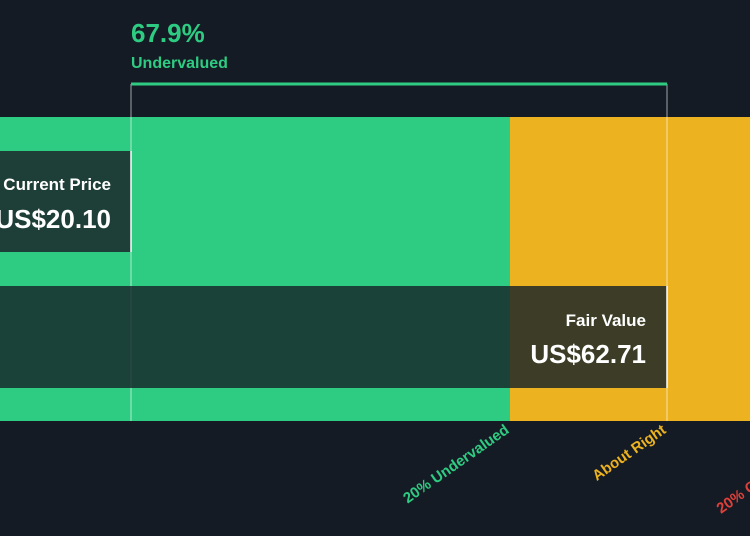 The height and width of the screenshot is (536, 750). I want to click on fair-value-label: Fair Value, so click(606, 320).